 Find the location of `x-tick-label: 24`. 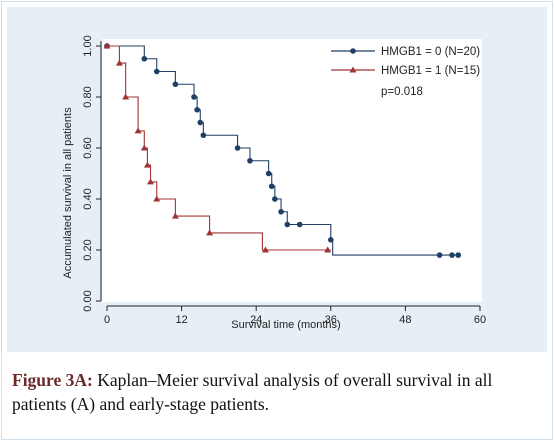

x-tick-label: 24 is located at coordinates (256, 320).